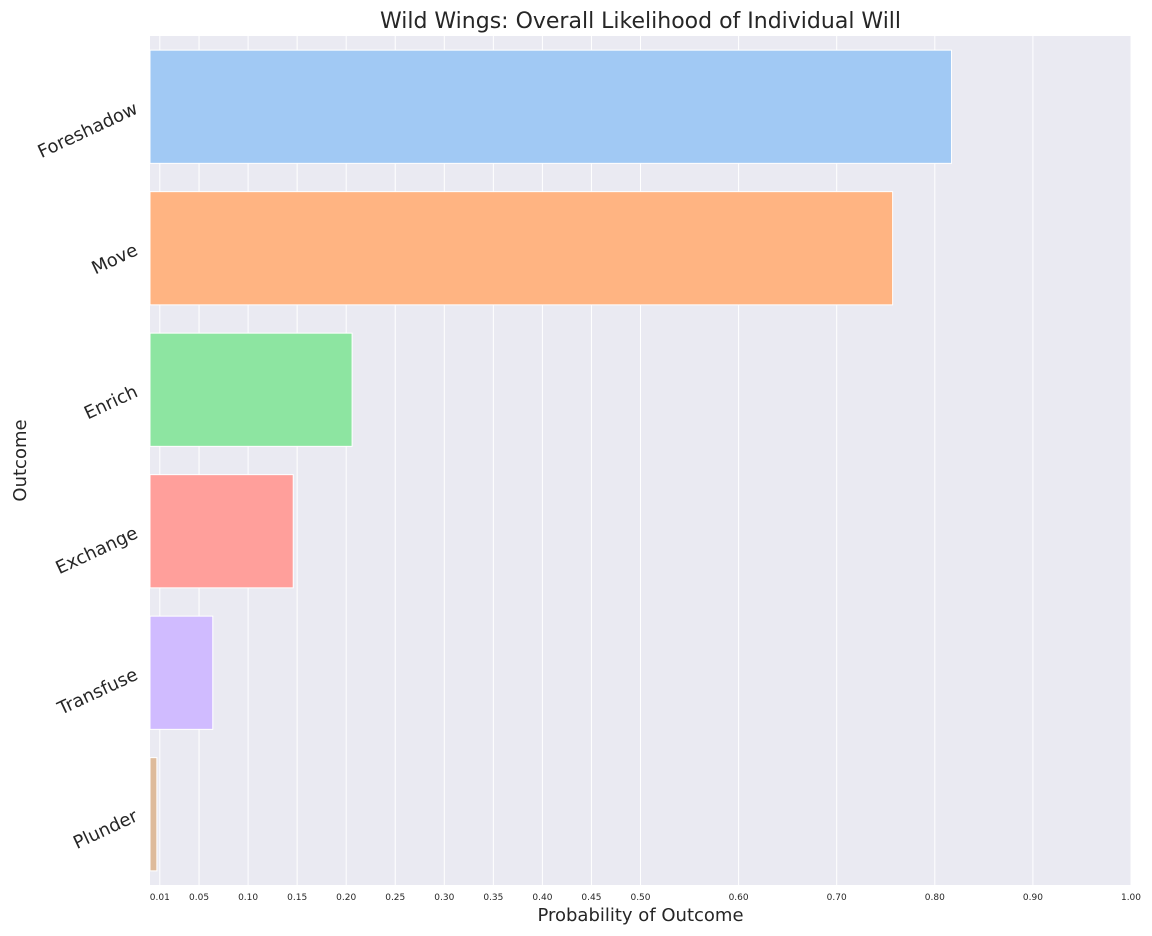 The width and height of the screenshot is (1152, 936). I want to click on bar-foreshadow, so click(550, 106).